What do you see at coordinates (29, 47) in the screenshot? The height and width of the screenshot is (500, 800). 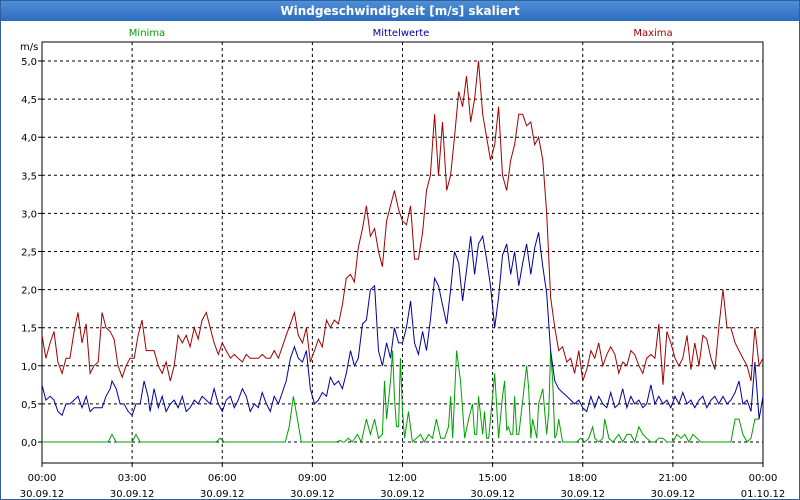 I see `y-axis-unit: m/s` at bounding box center [29, 47].